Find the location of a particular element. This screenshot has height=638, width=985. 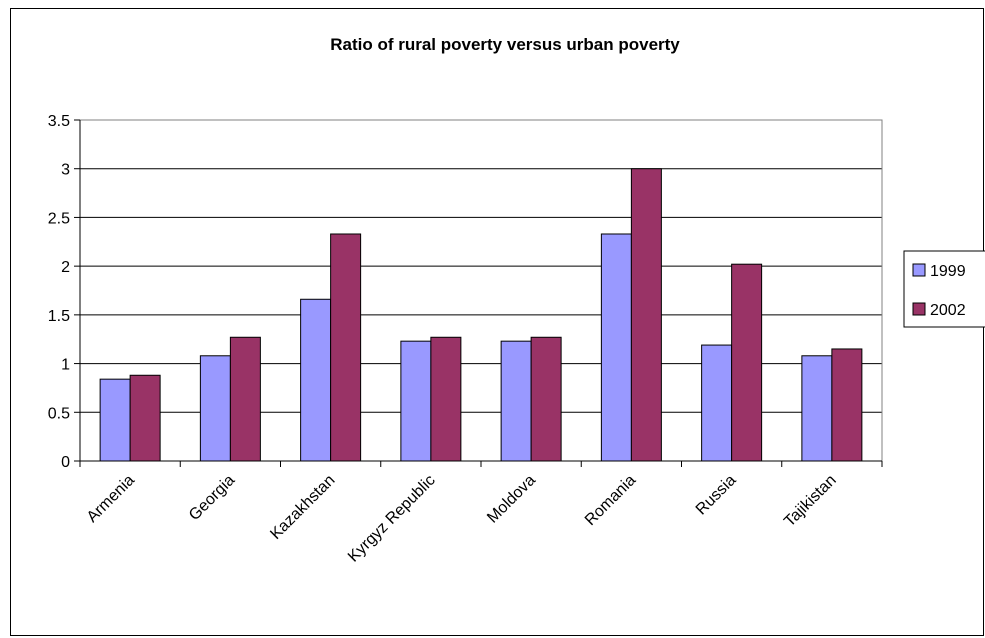

x-tick-label: Armenia is located at coordinates (111, 499).